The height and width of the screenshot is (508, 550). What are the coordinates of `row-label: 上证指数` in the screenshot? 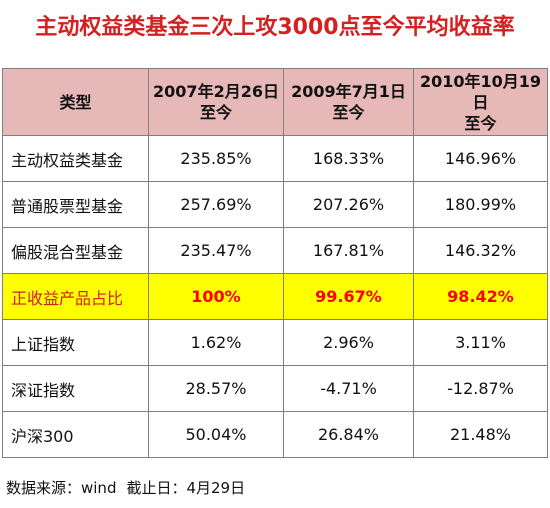 It's located at (75, 342).